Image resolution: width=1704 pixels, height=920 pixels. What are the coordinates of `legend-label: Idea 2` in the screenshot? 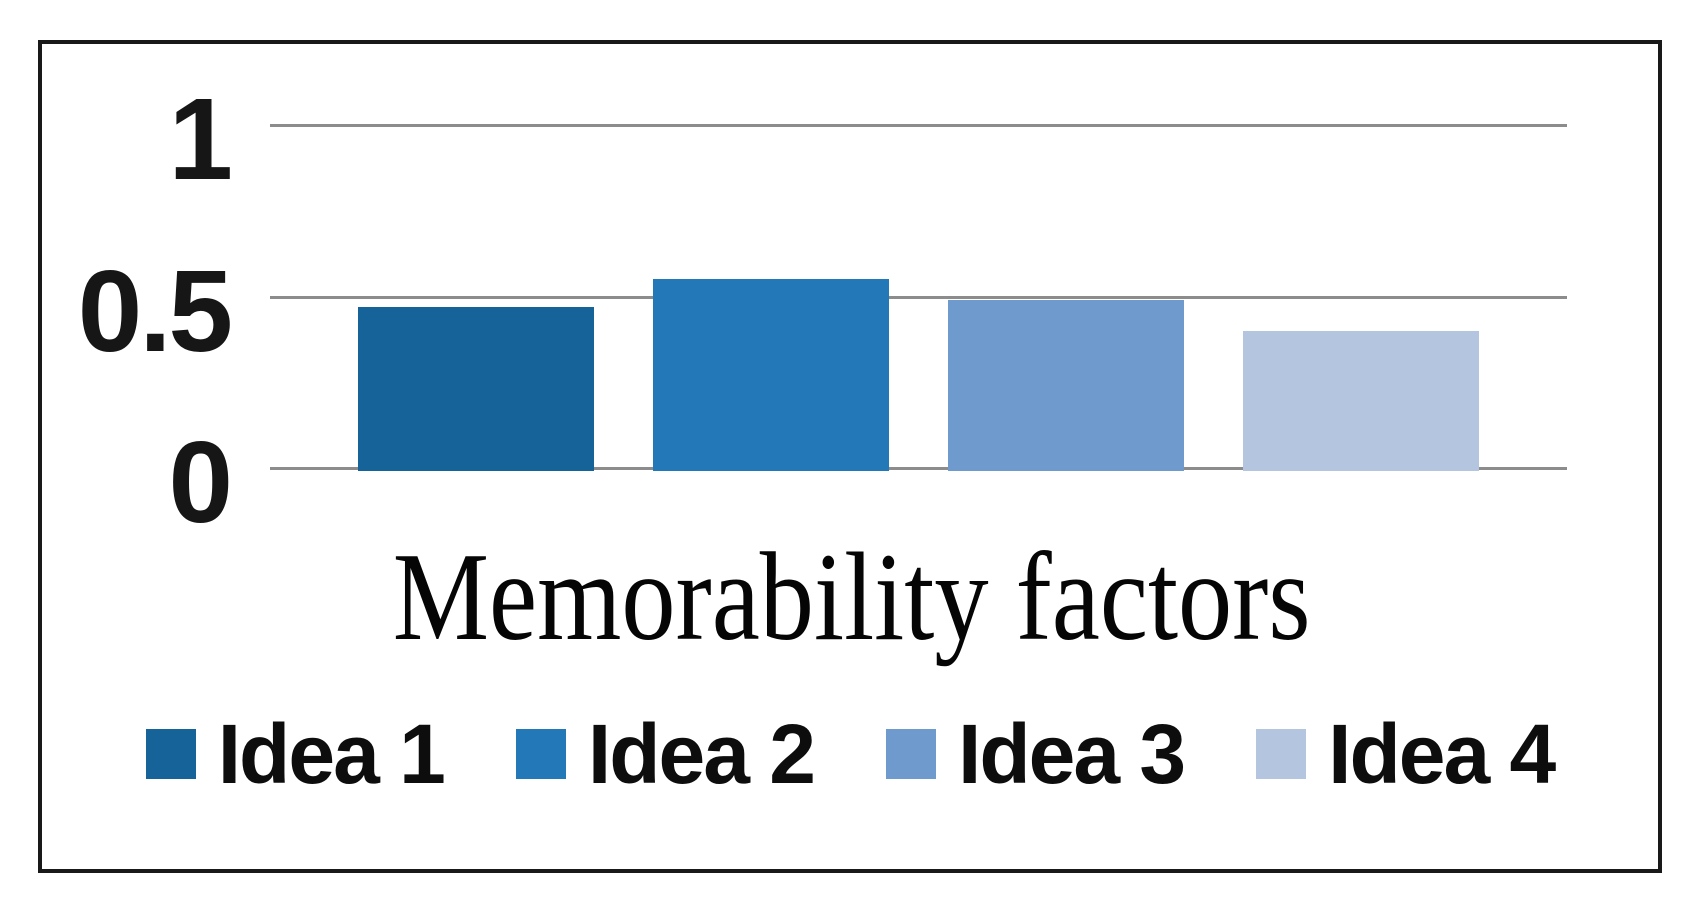 It's located at (701, 754).